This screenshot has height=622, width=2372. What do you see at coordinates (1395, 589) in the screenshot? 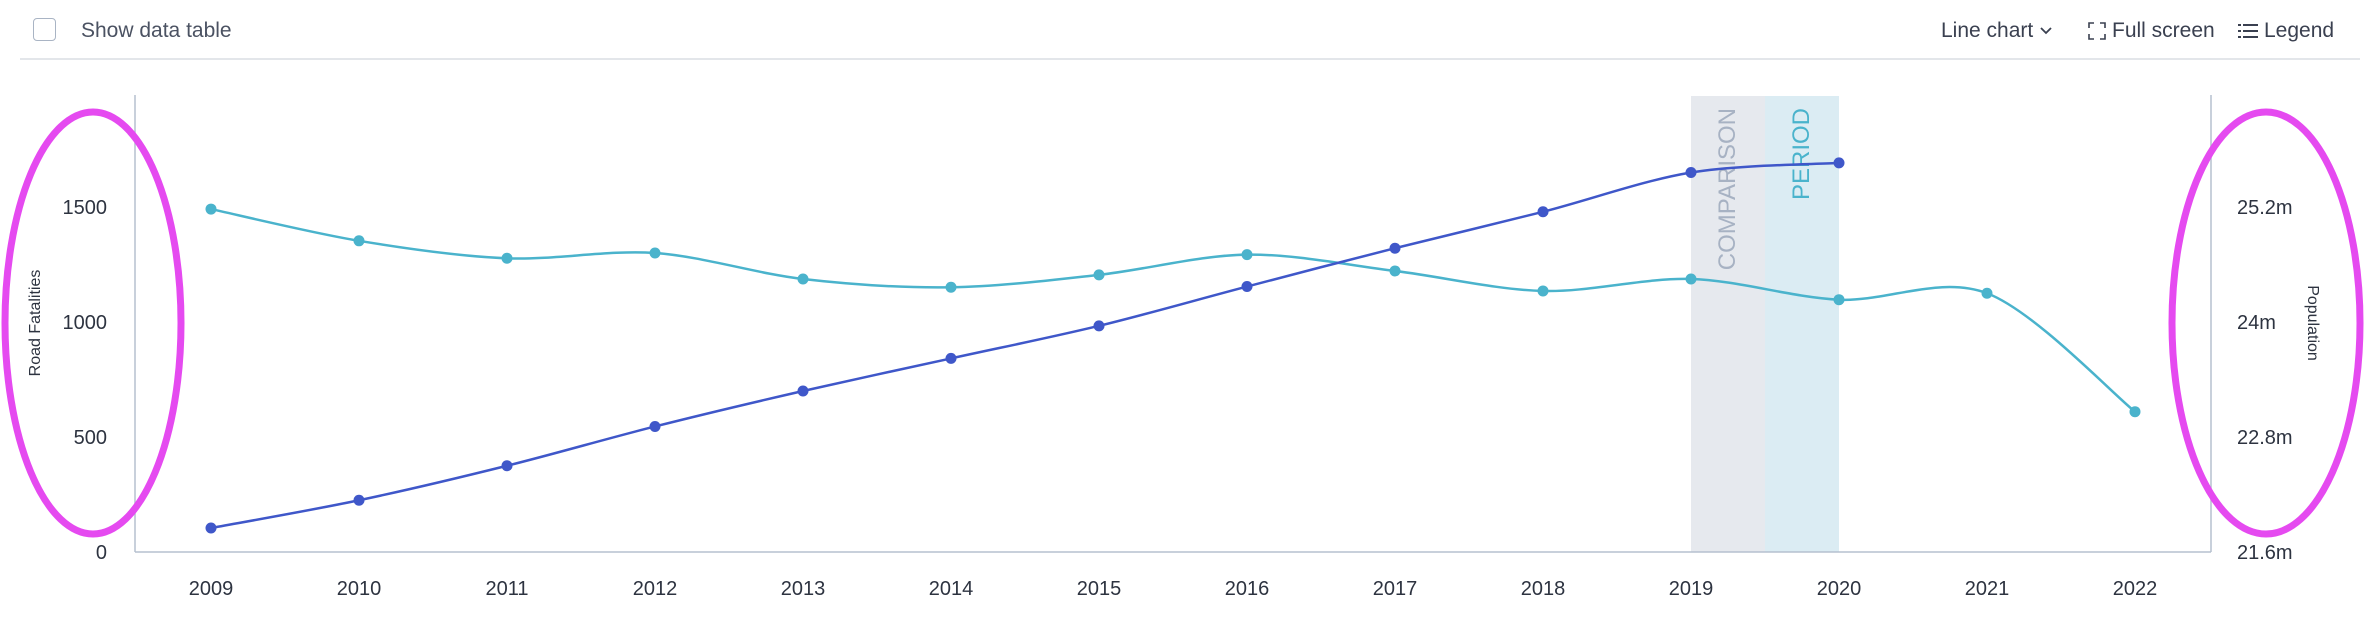
I see `x-tick-label: 2017` at bounding box center [1395, 589].